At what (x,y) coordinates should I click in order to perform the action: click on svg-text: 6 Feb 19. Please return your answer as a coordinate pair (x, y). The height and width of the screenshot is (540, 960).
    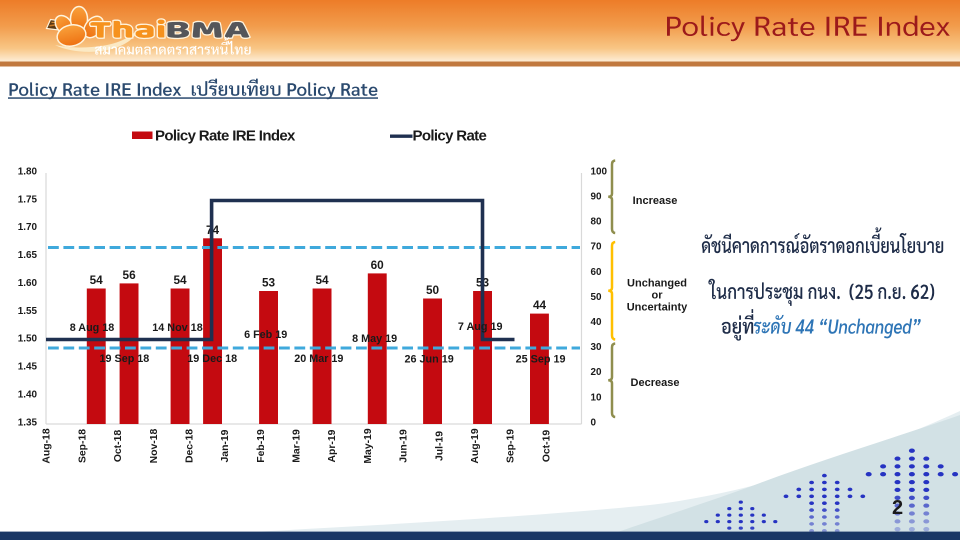
    Looking at the image, I should click on (265, 335).